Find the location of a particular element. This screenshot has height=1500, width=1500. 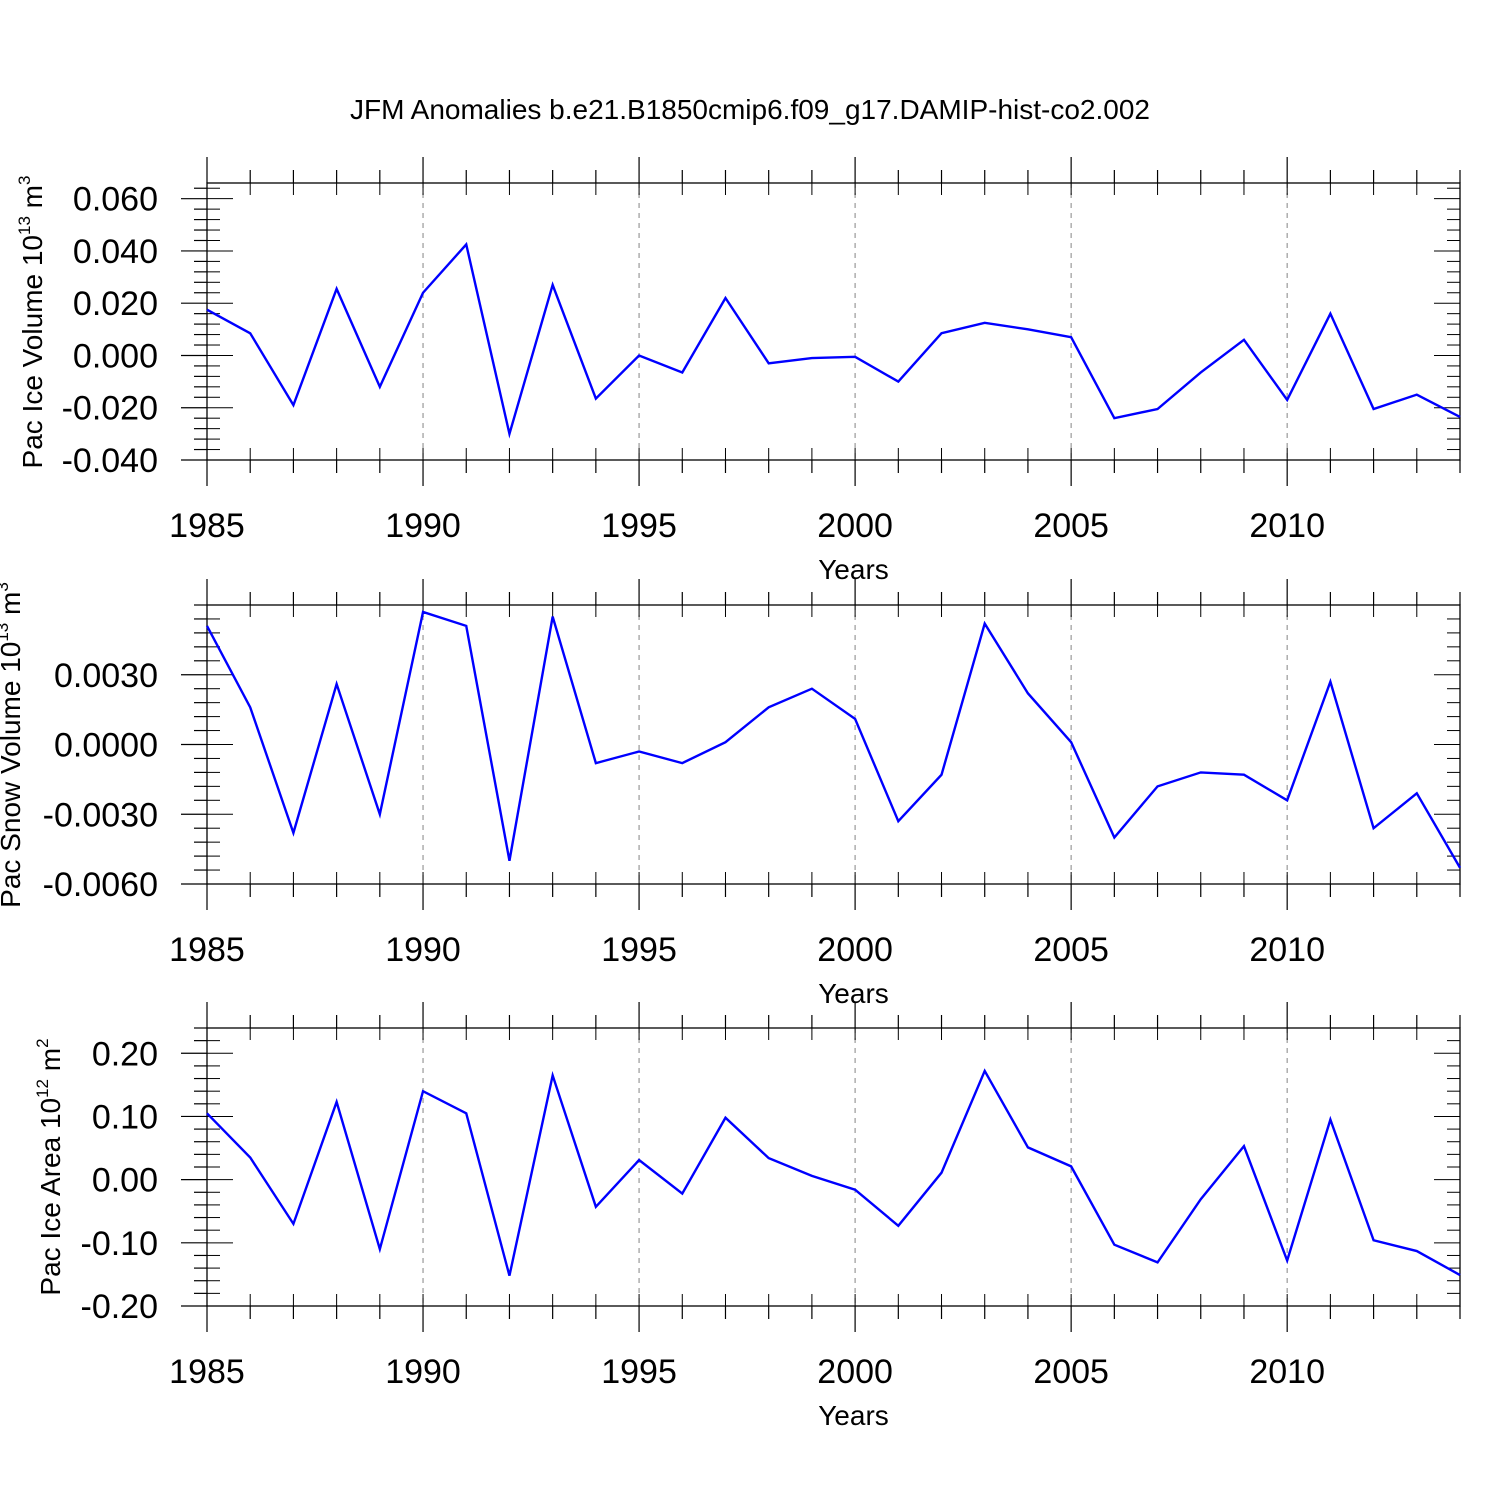

y-tick-label: -0.10 is located at coordinates (120, 1244).